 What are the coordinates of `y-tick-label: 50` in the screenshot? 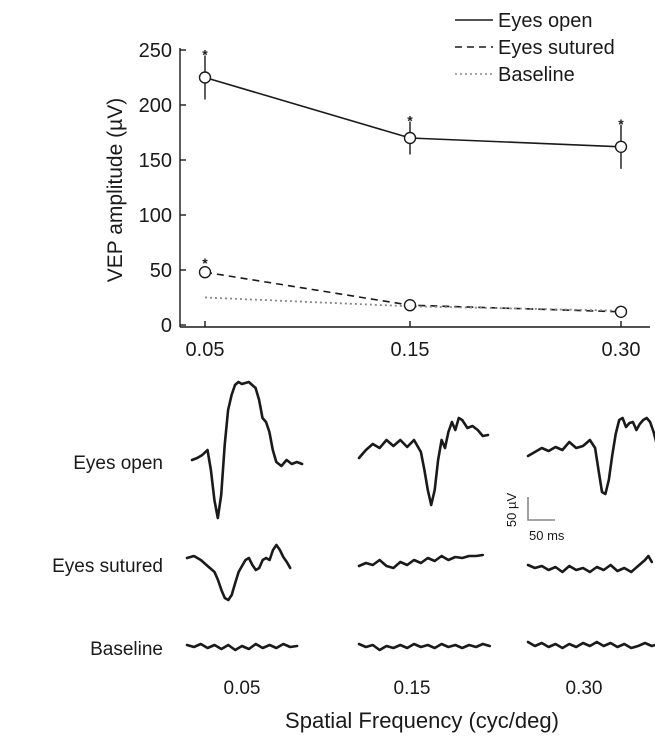 It's located at (161, 271).